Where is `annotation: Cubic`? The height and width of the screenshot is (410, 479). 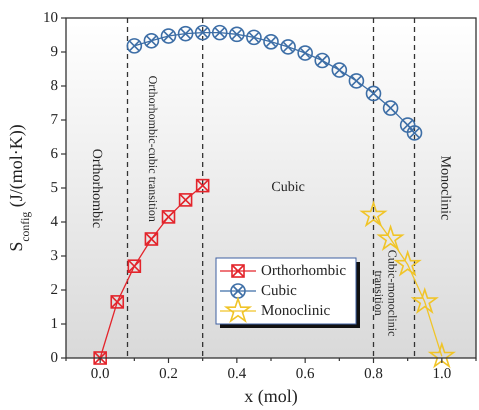
annotation: Cubic is located at coordinates (288, 188).